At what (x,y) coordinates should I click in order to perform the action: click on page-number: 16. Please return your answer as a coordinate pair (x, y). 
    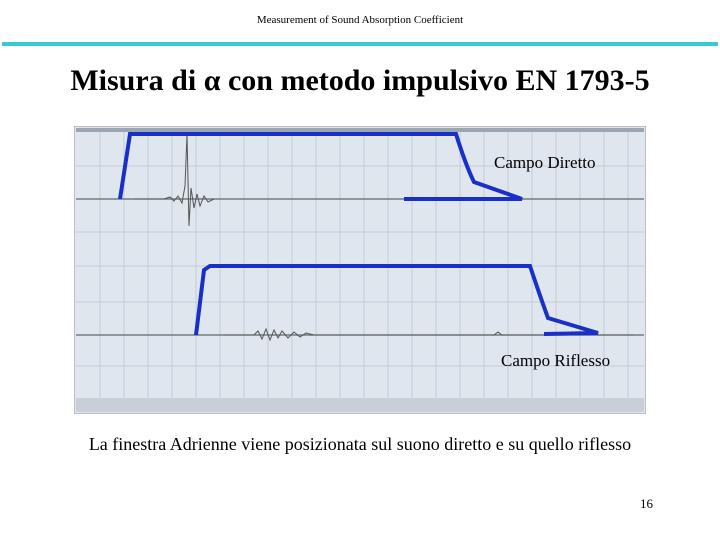
    Looking at the image, I should click on (646, 503).